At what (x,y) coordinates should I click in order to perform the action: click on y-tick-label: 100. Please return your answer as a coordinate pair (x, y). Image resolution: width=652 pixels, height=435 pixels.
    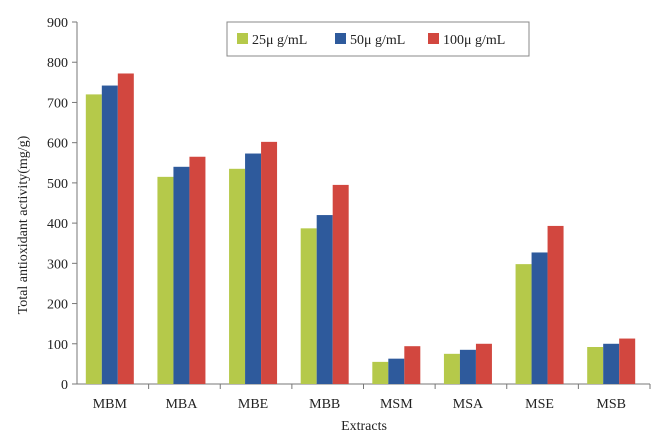
    Looking at the image, I should click on (57, 345).